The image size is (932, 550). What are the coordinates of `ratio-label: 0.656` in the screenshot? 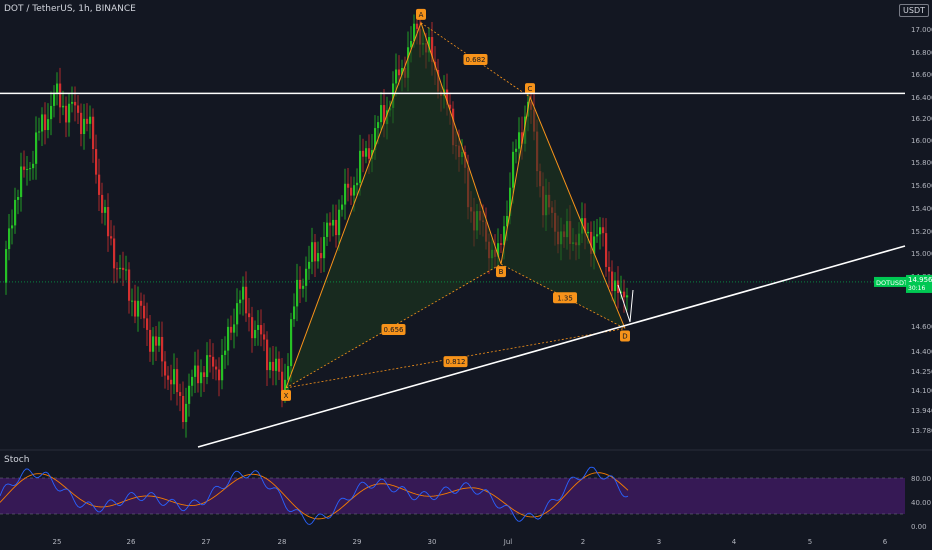 It's located at (393, 330).